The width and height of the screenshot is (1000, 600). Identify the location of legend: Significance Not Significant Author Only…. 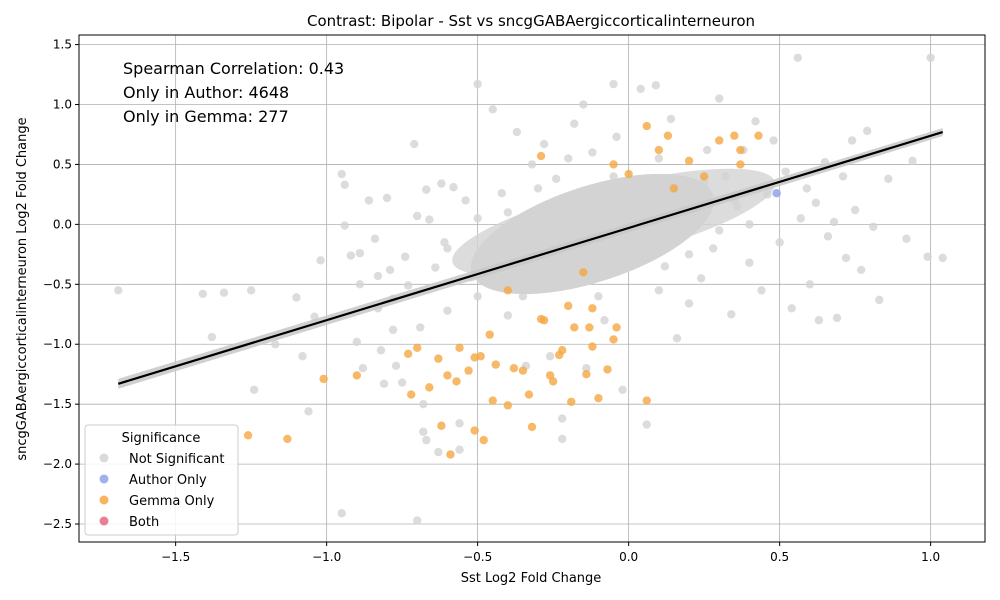
(161, 480).